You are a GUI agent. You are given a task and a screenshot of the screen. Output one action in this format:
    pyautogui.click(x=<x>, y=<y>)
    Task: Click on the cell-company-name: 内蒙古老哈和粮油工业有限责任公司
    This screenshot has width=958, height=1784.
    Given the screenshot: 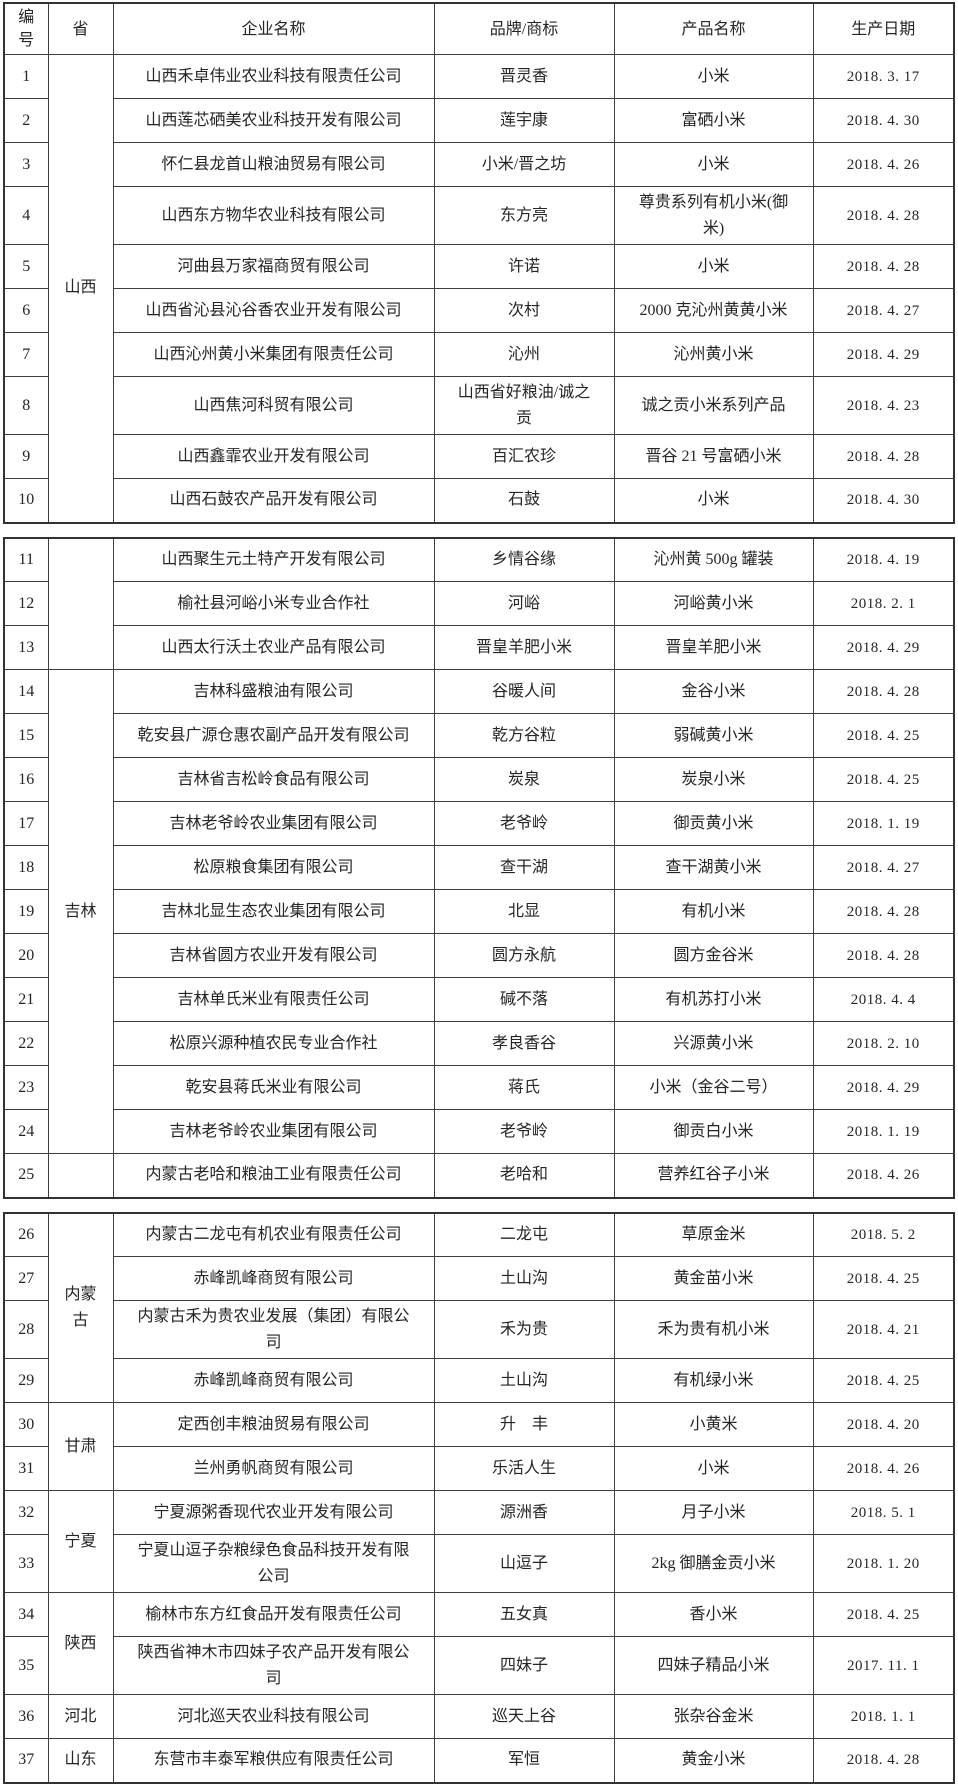 What is the action you would take?
    pyautogui.click(x=273, y=1175)
    